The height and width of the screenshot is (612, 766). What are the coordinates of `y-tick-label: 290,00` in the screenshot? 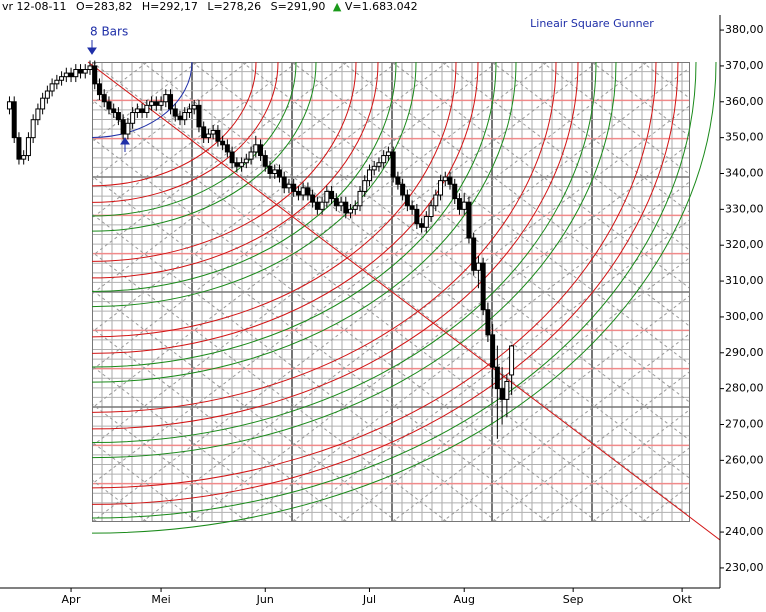 It's located at (744, 352).